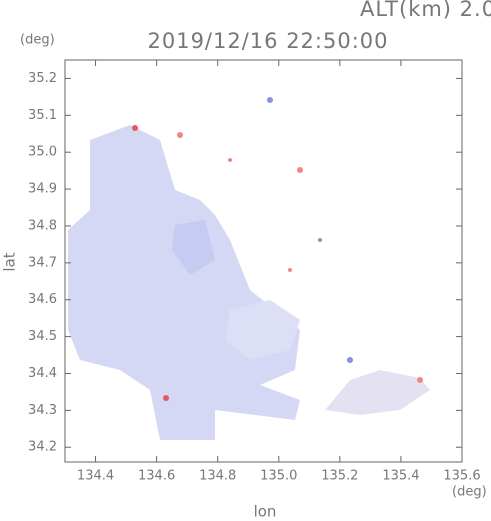 The image size is (491, 521). What do you see at coordinates (42, 336) in the screenshot?
I see `y-tick-label: 34.5` at bounding box center [42, 336].